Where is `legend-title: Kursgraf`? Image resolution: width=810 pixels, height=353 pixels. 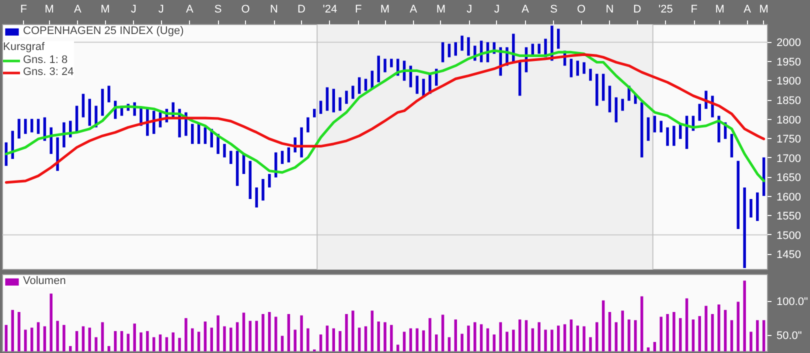 legend-title: Kursgraf is located at coordinates (24, 47).